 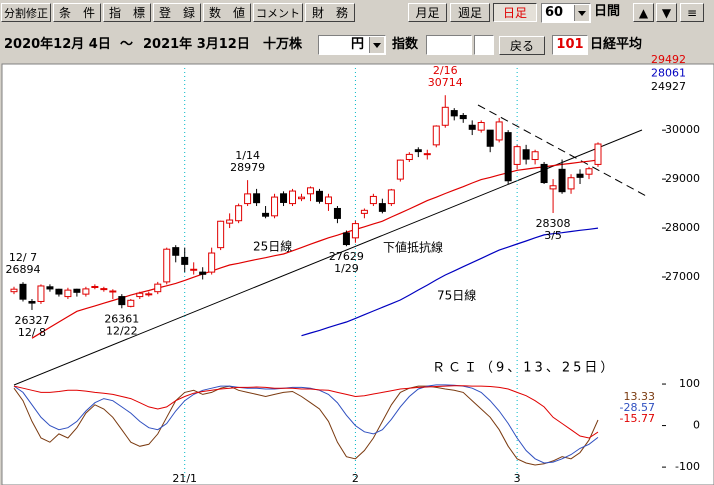 I want to click on y-tick-label: 30000, so click(x=682, y=129).